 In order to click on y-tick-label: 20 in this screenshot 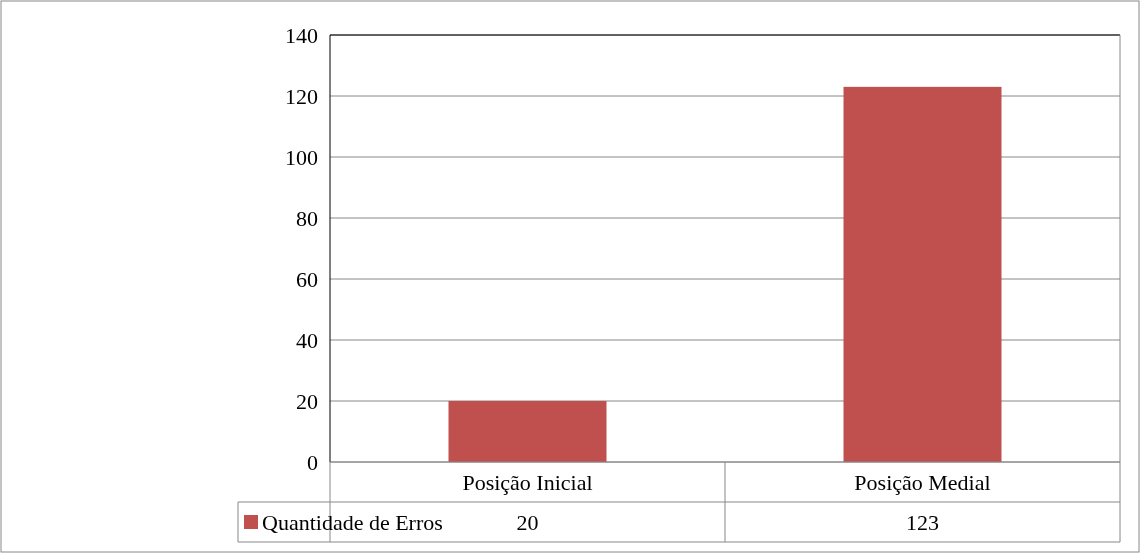, I will do `click(307, 401)`.